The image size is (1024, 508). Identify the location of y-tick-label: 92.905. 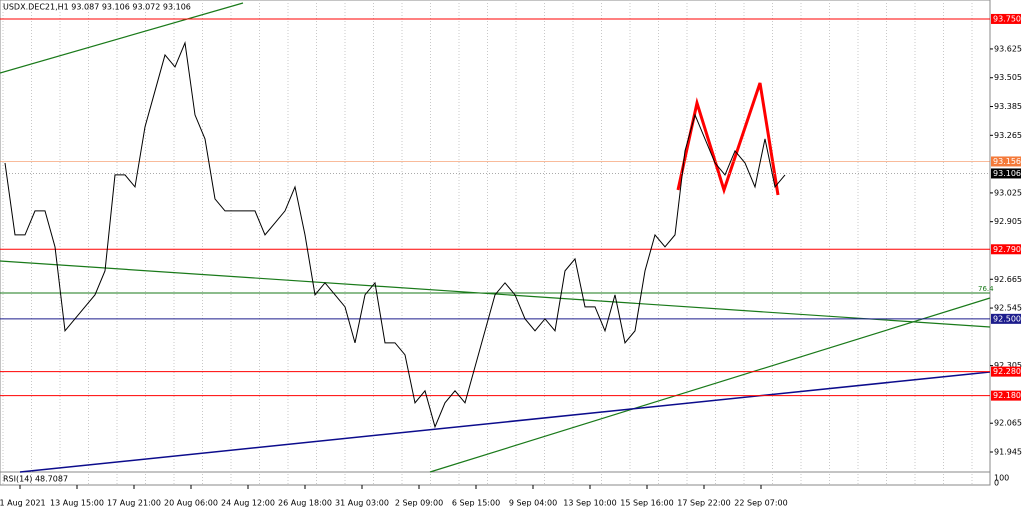
(1008, 221).